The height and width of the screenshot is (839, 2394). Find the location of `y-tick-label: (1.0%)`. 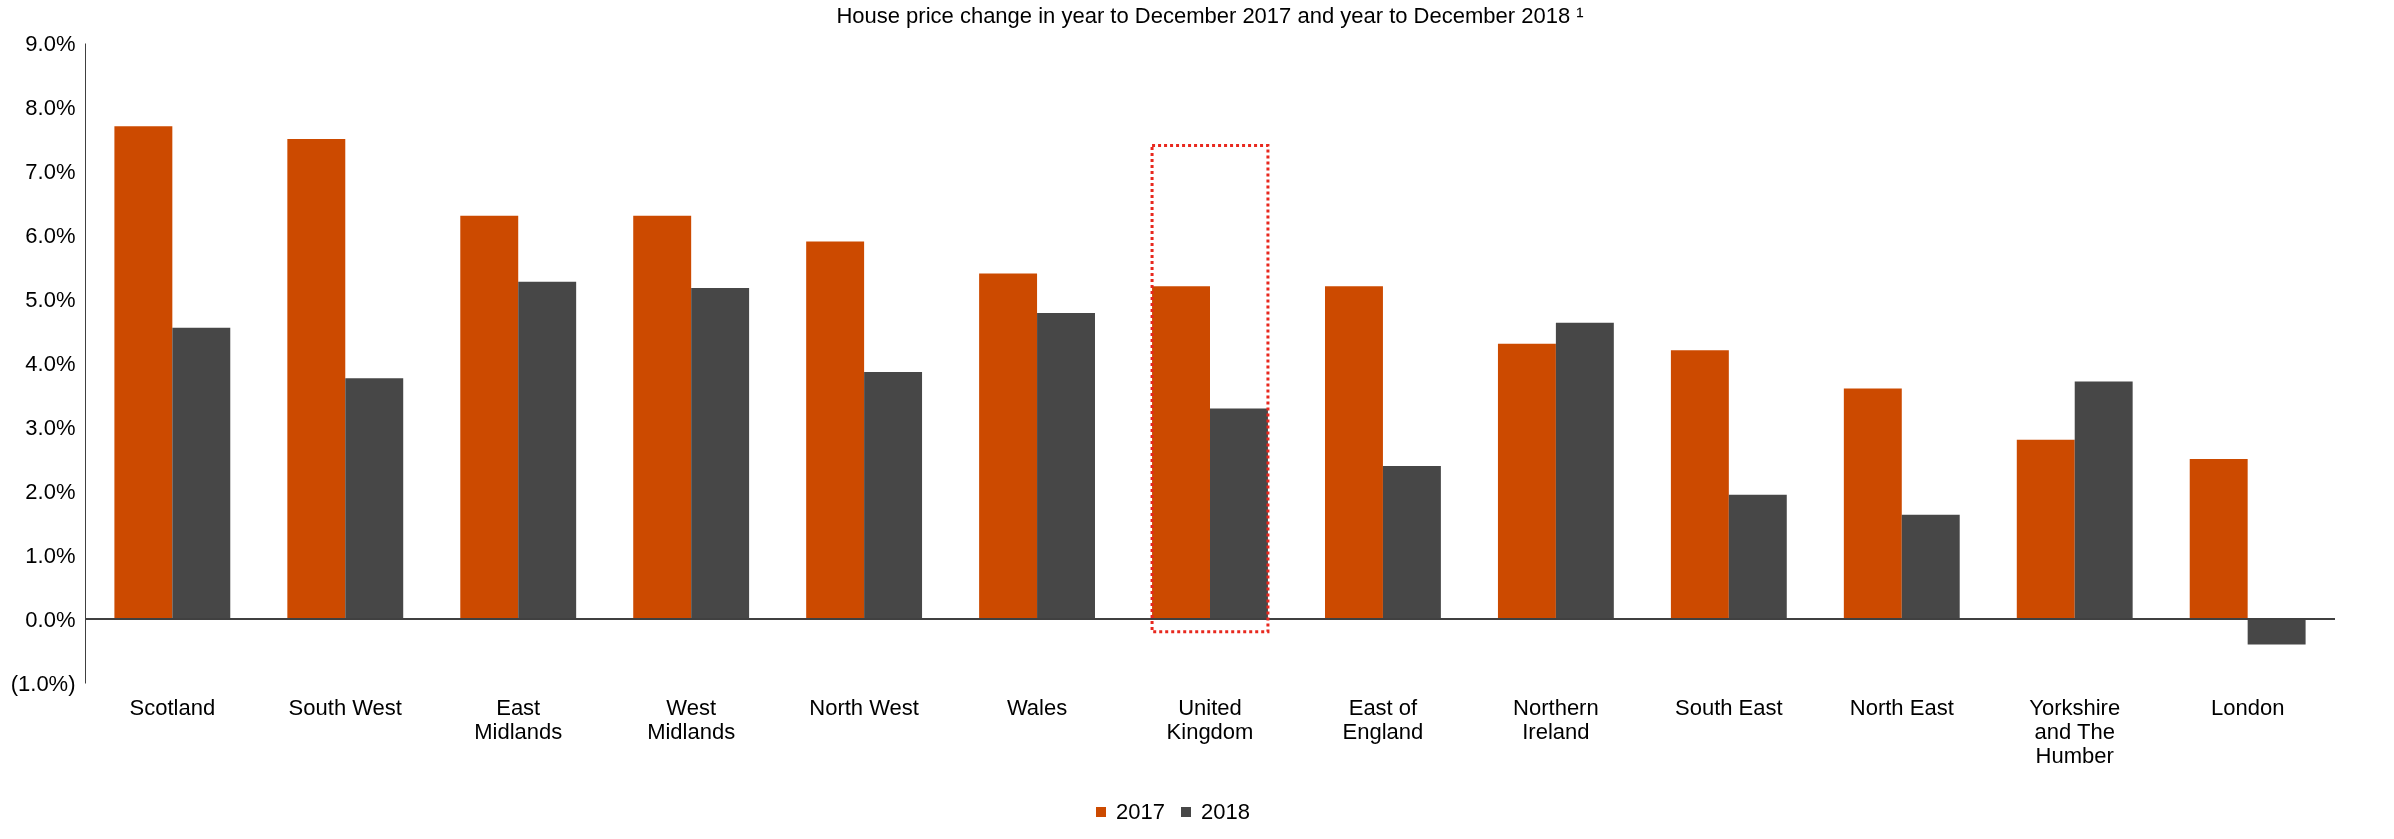

y-tick-label: (1.0%) is located at coordinates (43, 683).